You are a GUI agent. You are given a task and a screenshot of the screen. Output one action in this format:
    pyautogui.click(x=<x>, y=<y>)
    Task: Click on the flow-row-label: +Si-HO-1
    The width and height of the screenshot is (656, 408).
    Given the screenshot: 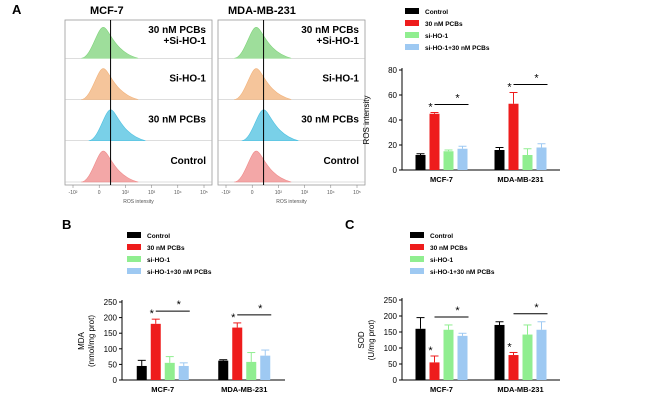 What is the action you would take?
    pyautogui.click(x=337, y=41)
    